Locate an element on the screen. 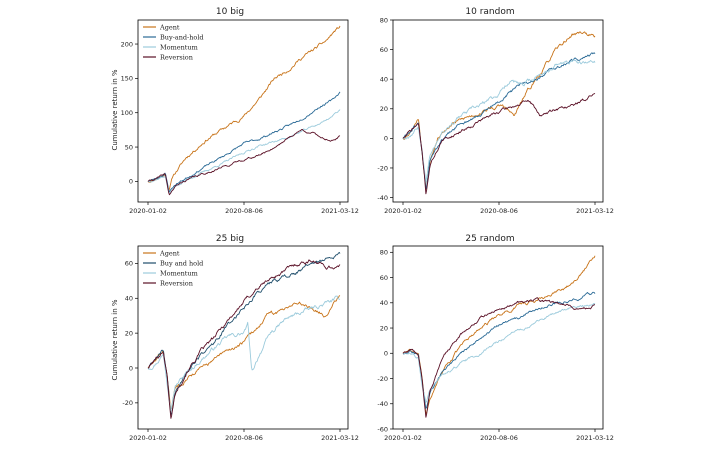 The height and width of the screenshot is (450, 720). legend-label-buy-and-hold: Buy and hold is located at coordinates (181, 264).